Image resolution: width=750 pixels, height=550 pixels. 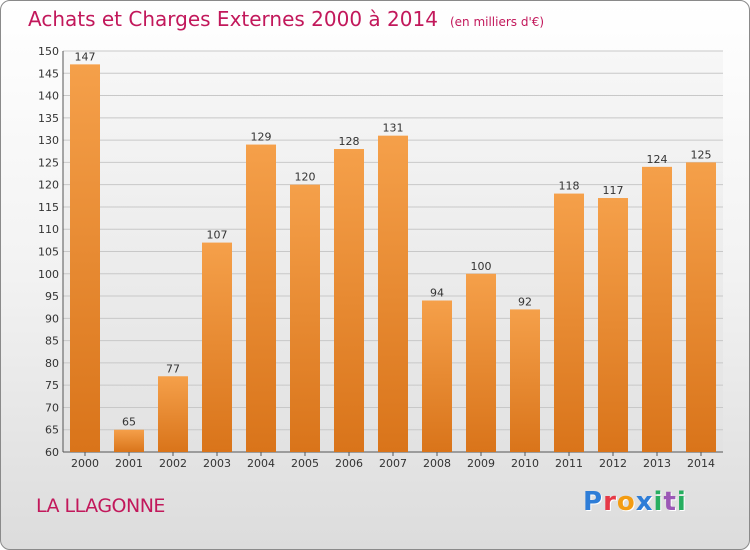 What do you see at coordinates (52, 363) in the screenshot?
I see `y-tick-label: 80` at bounding box center [52, 363].